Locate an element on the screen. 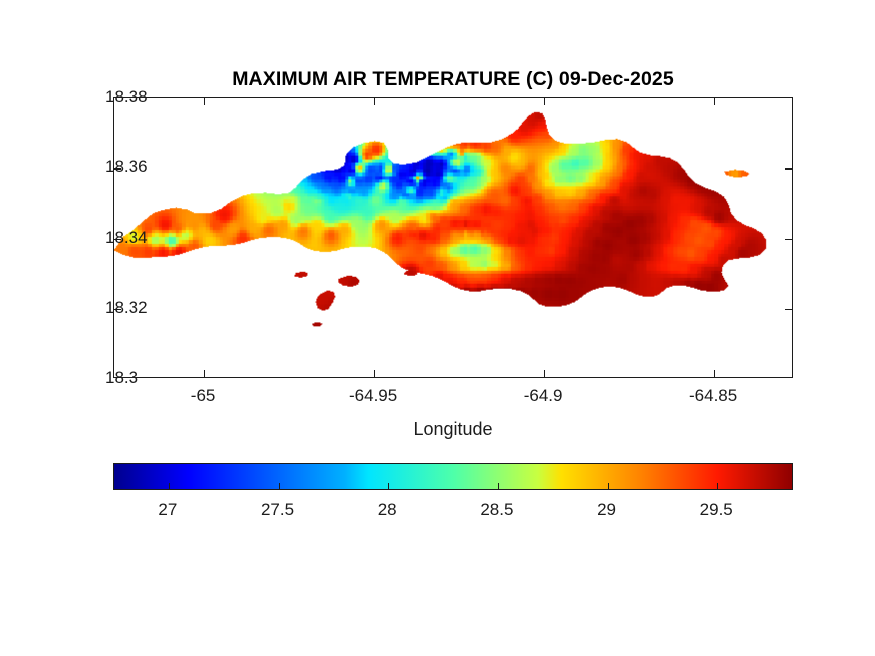 This screenshot has width=875, height=656. colorbar-tick-label: 28.5 is located at coordinates (497, 509).